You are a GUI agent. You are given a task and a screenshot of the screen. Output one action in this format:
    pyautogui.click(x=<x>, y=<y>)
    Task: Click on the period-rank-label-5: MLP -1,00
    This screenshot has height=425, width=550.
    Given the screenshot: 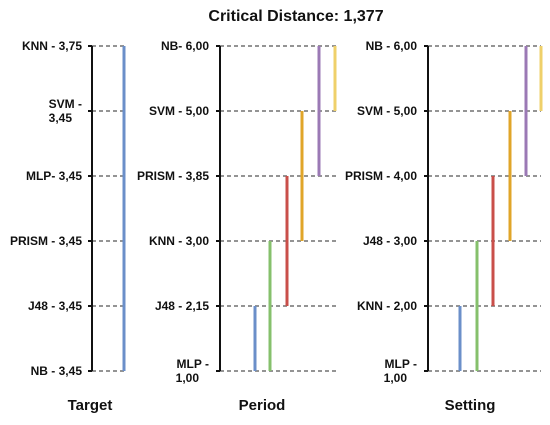 What is the action you would take?
    pyautogui.click(x=192, y=371)
    